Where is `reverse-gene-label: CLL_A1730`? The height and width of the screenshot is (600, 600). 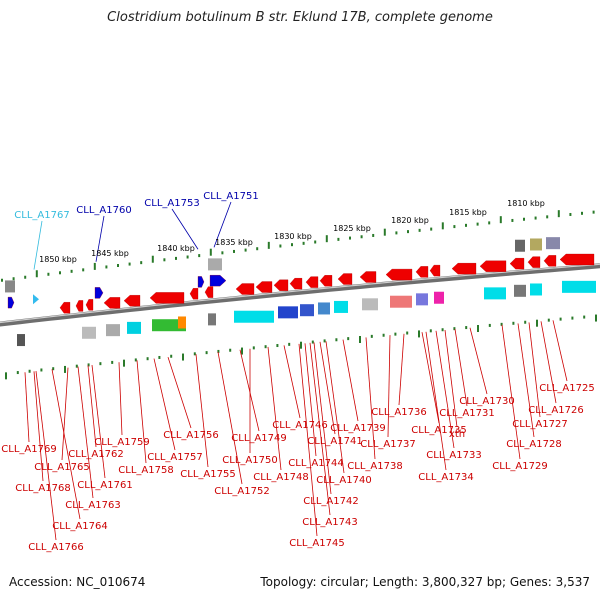 reverse-gene-label: CLL_A1730 is located at coordinates (486, 401).